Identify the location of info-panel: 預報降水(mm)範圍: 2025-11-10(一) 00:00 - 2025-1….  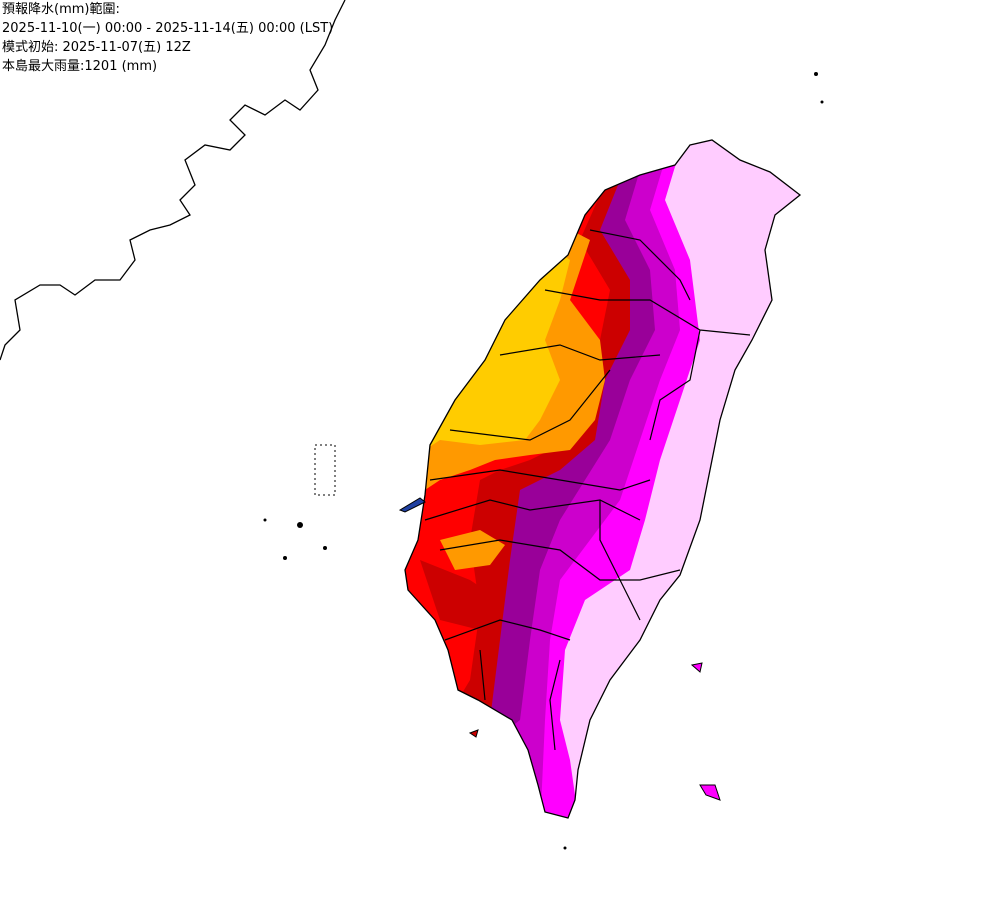
(167, 38).